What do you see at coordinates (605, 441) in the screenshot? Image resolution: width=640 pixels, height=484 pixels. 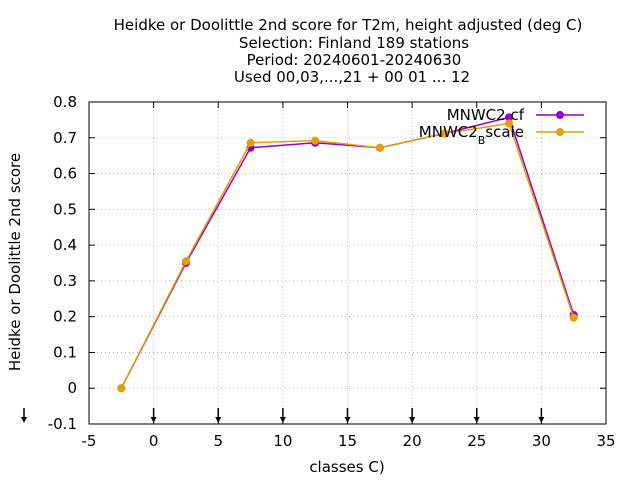 I see `x-tick-label: 35` at bounding box center [605, 441].